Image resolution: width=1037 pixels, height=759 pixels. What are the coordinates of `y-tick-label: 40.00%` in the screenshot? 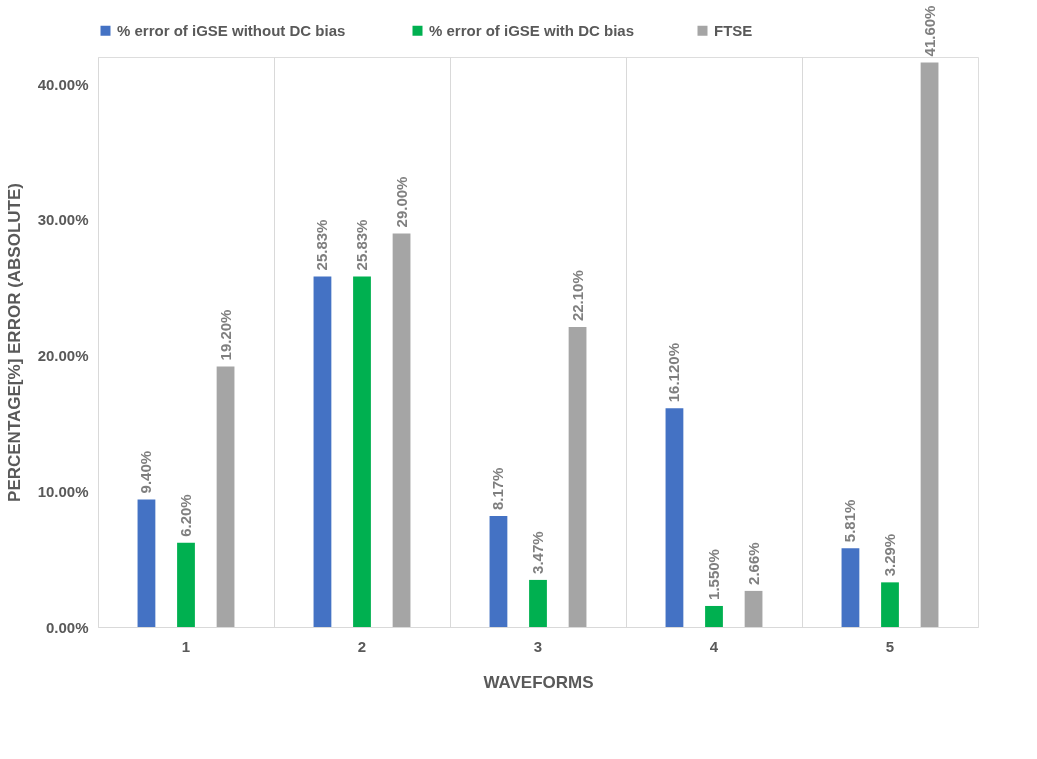 It's located at (63, 84).